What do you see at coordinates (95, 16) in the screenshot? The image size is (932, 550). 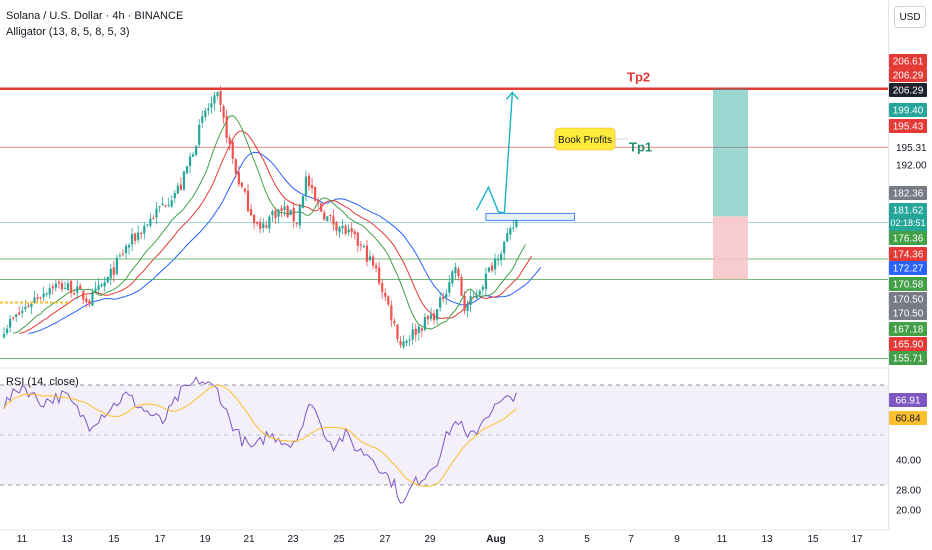 I see `symbol-title: Solana / U.S. Dollar · 4h · BINANCE` at bounding box center [95, 16].